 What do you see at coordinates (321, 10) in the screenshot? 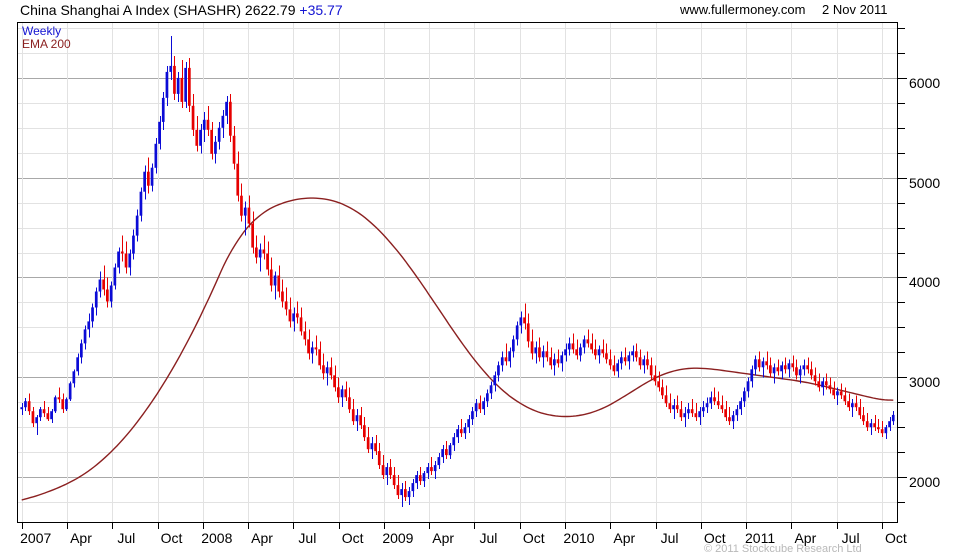
I see `price-change: +35.77` at bounding box center [321, 10].